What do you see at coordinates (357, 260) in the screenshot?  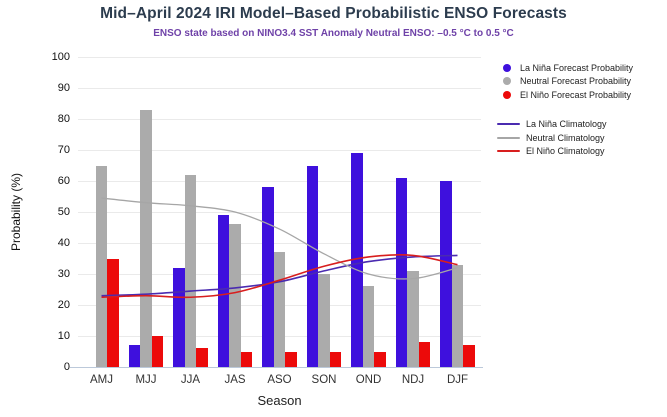 I see `bar-la-ni-a-ond` at bounding box center [357, 260].